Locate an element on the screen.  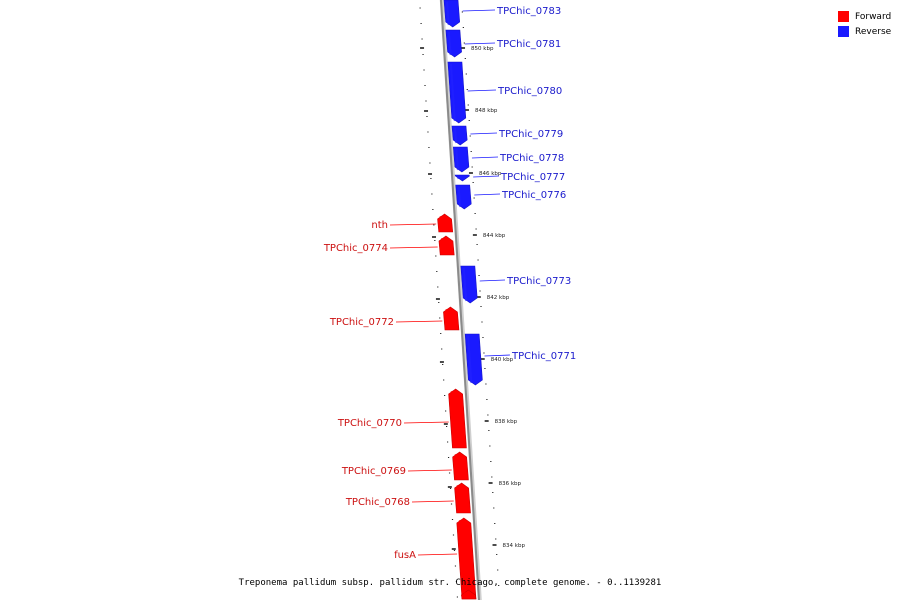
gene-label: TPChic_0781 is located at coordinates (528, 44).